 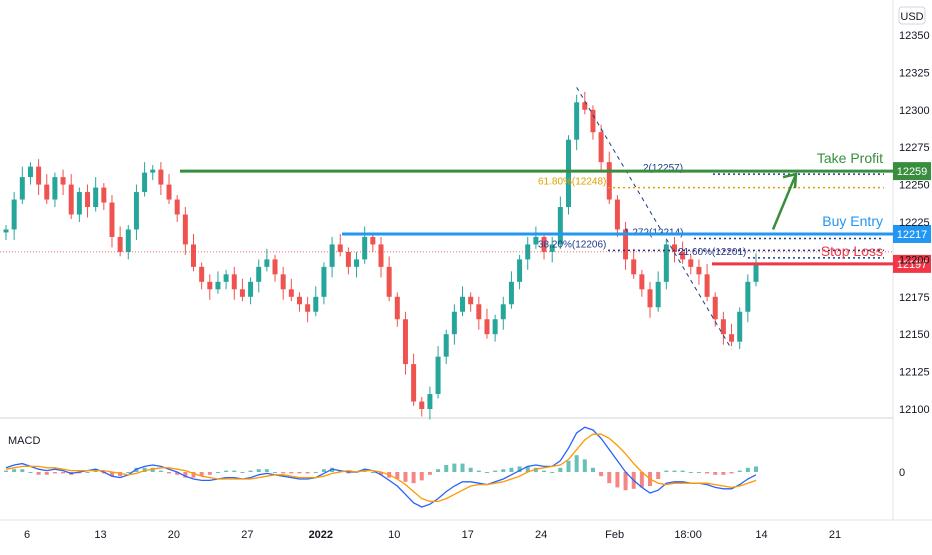 I want to click on time-tick-label: 2022, so click(x=321, y=535).